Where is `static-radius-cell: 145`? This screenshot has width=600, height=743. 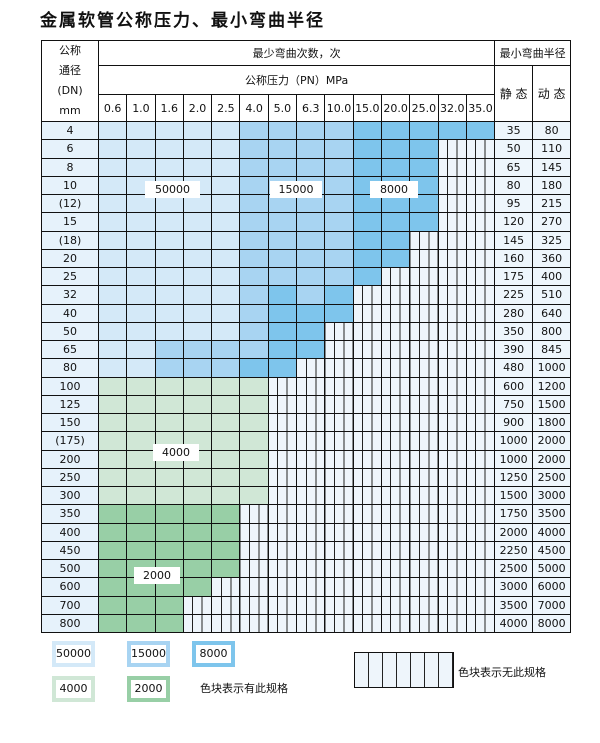 static-radius-cell: 145 is located at coordinates (514, 240).